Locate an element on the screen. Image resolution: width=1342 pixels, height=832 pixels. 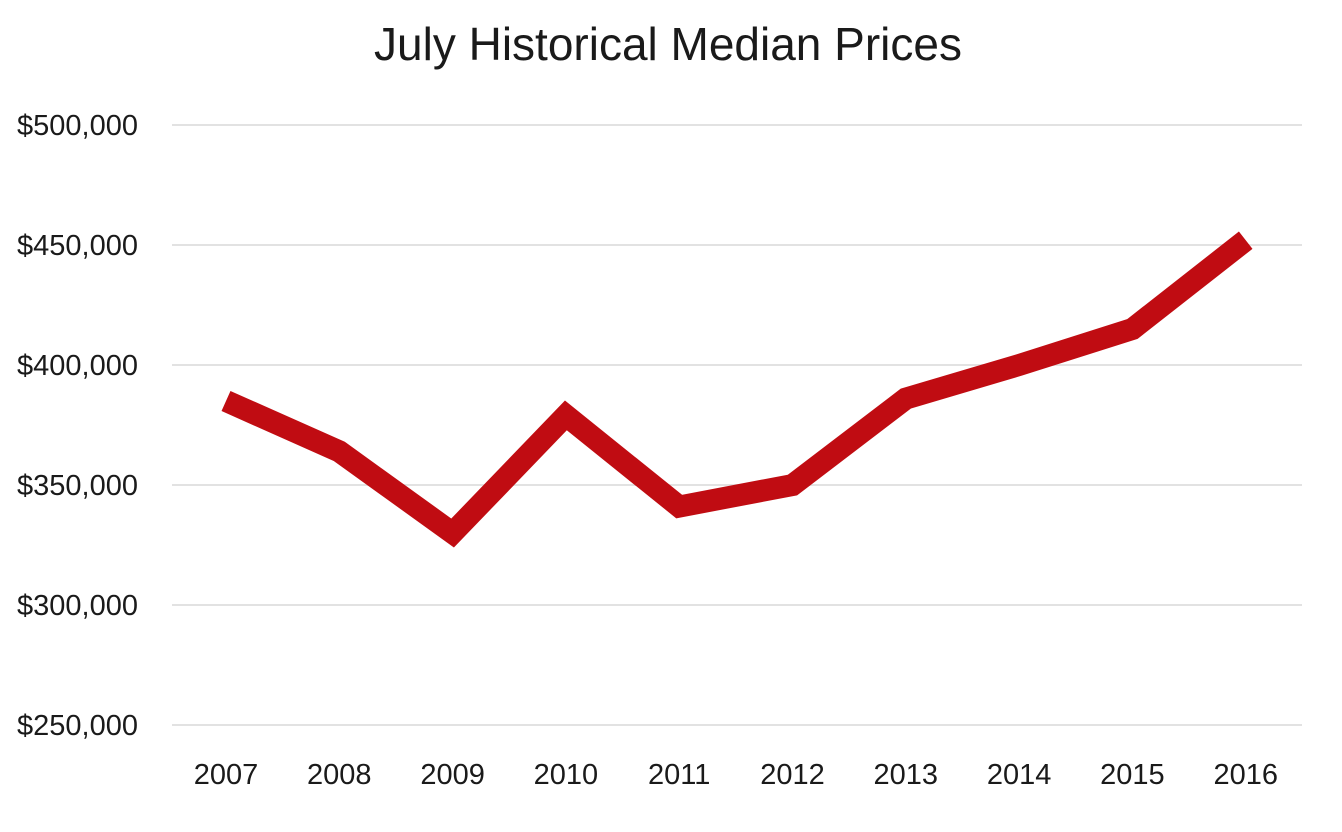
x-tick-label: 2013 is located at coordinates (906, 775).